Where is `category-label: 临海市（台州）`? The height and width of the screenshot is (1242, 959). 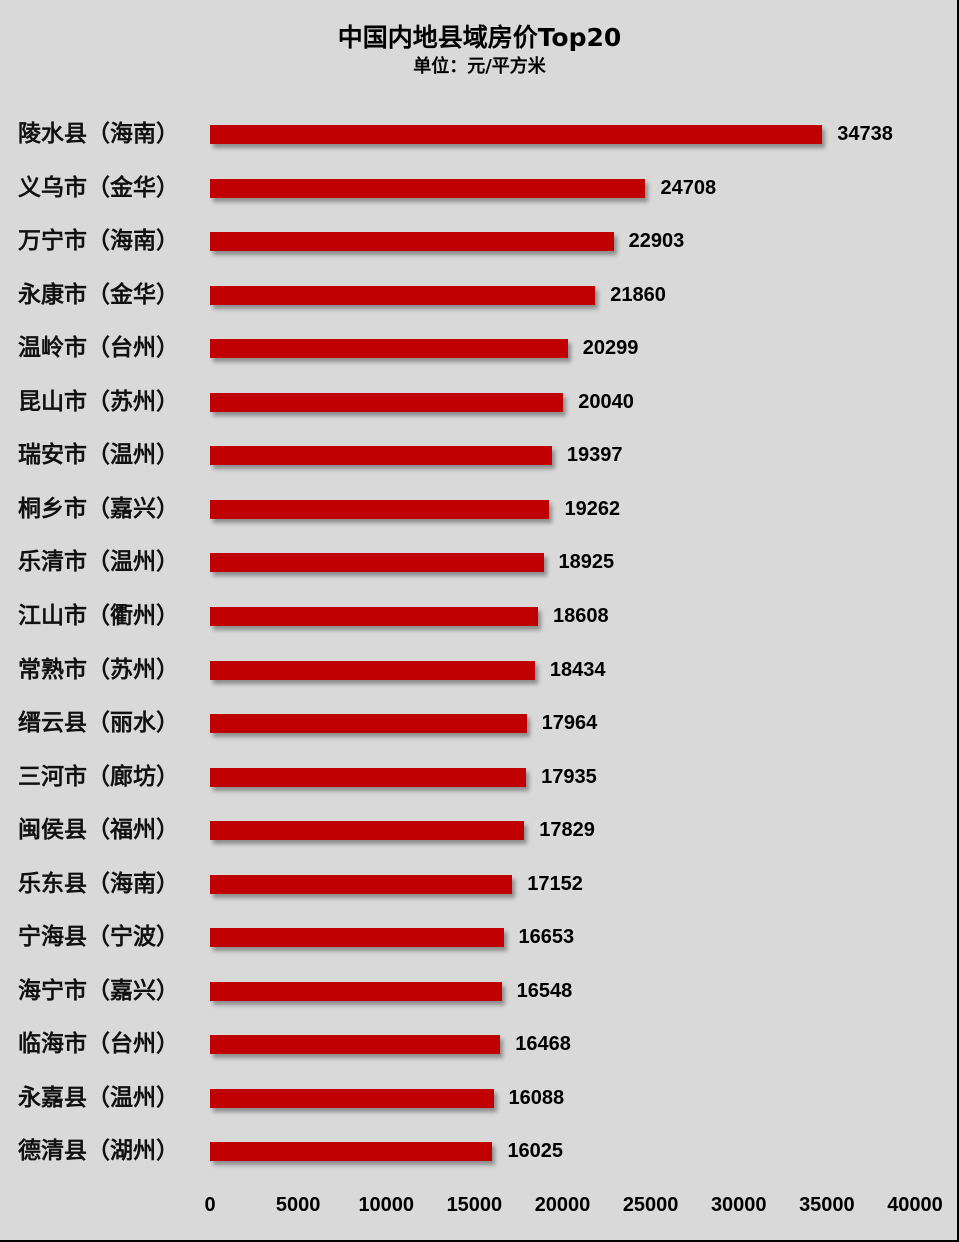 category-label: 临海市（台州） is located at coordinates (98, 1044).